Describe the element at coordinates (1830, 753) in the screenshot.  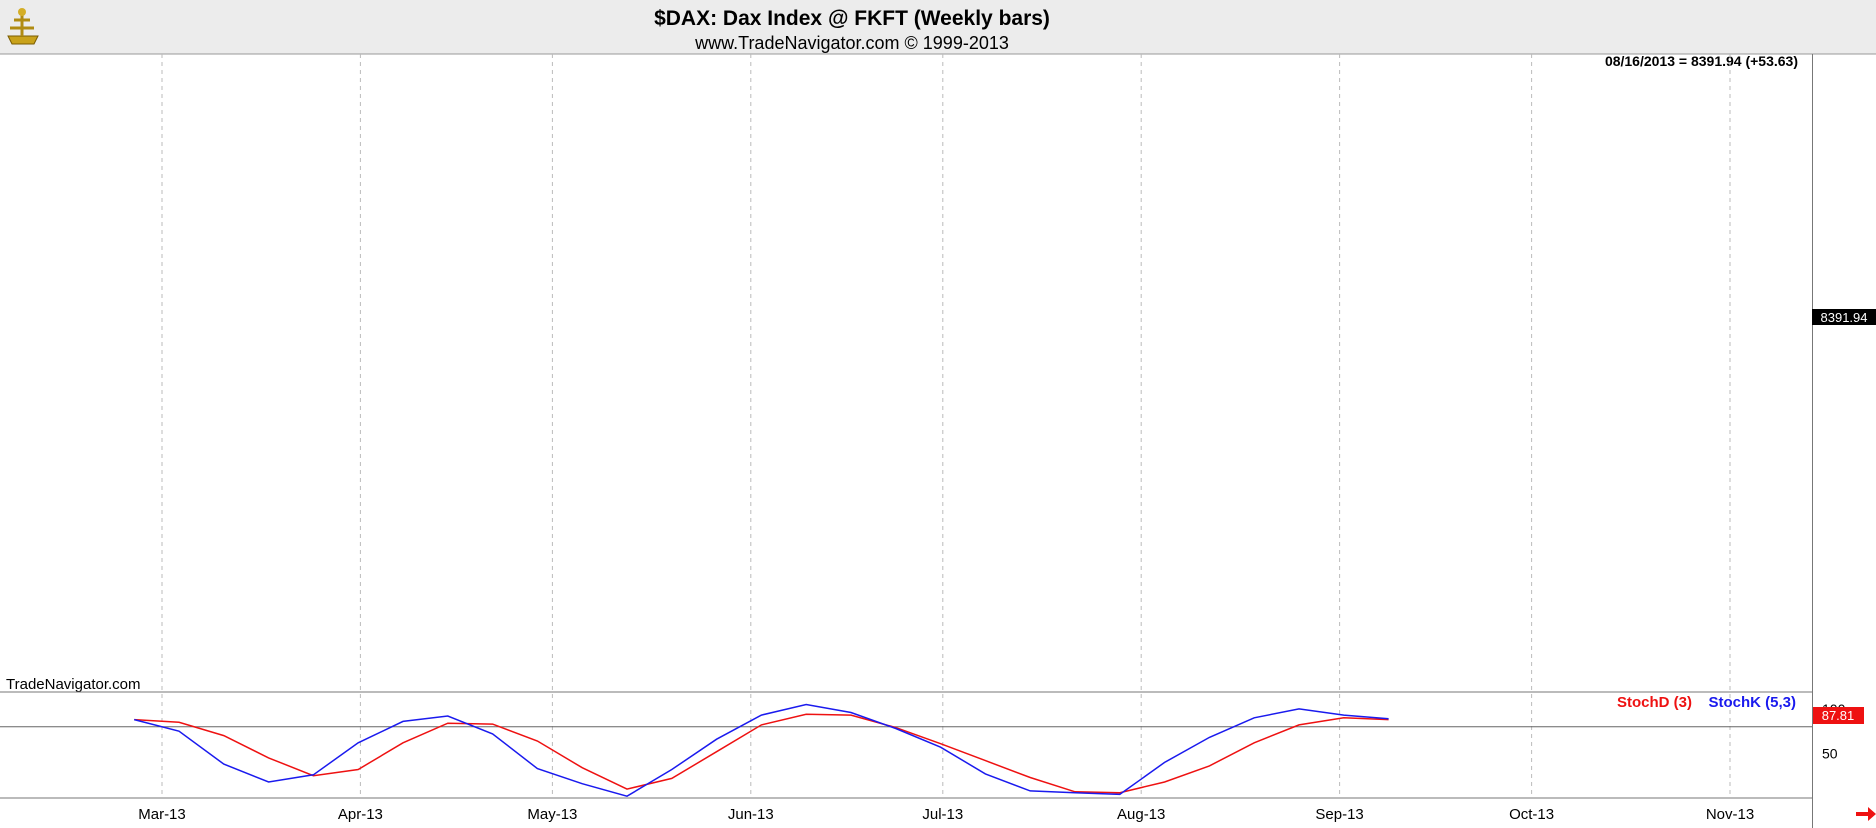
I see `stoch-y-tick: 50` at that location.